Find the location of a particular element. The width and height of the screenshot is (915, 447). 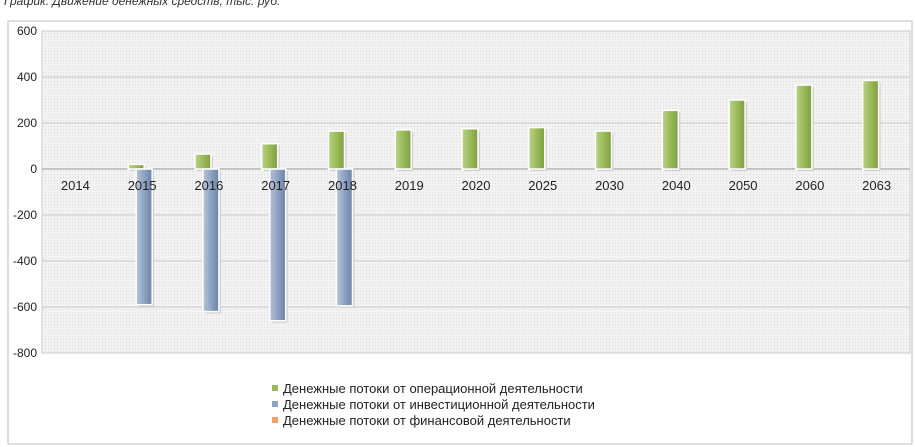

legend-swatch-financing is located at coordinates (275, 420).